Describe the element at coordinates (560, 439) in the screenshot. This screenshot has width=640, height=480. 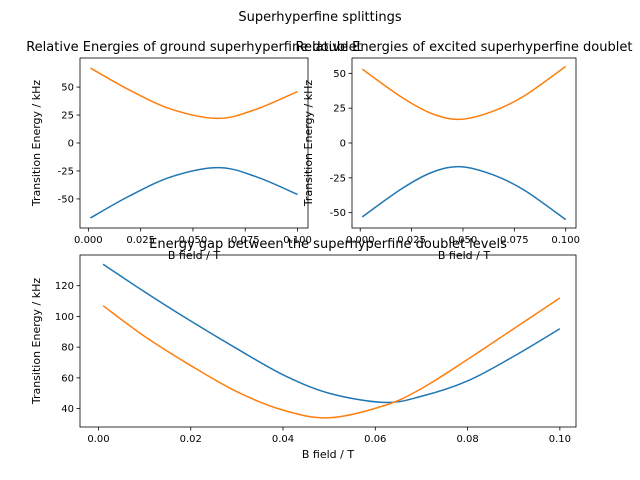
I see `x-tick-label: 0.10` at that location.